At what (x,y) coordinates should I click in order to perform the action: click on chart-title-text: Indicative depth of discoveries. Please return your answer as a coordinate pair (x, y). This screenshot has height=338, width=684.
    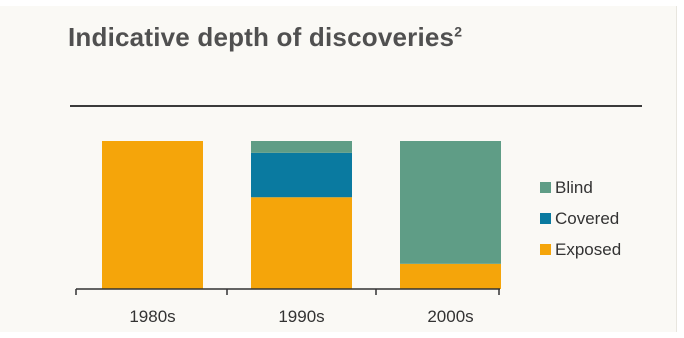
    Looking at the image, I should click on (261, 37).